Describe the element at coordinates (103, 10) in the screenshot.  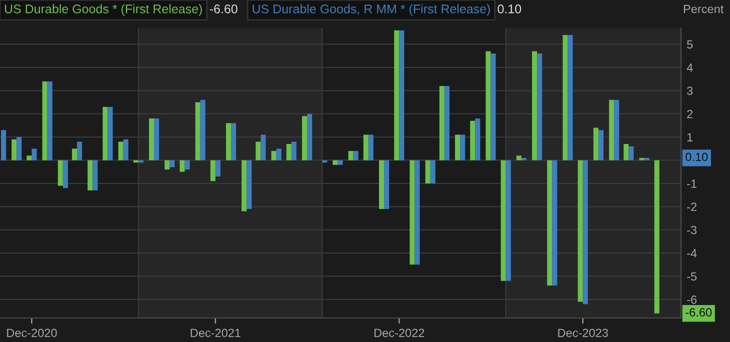
I see `text: US Durable Goods * (First Release)` at that location.